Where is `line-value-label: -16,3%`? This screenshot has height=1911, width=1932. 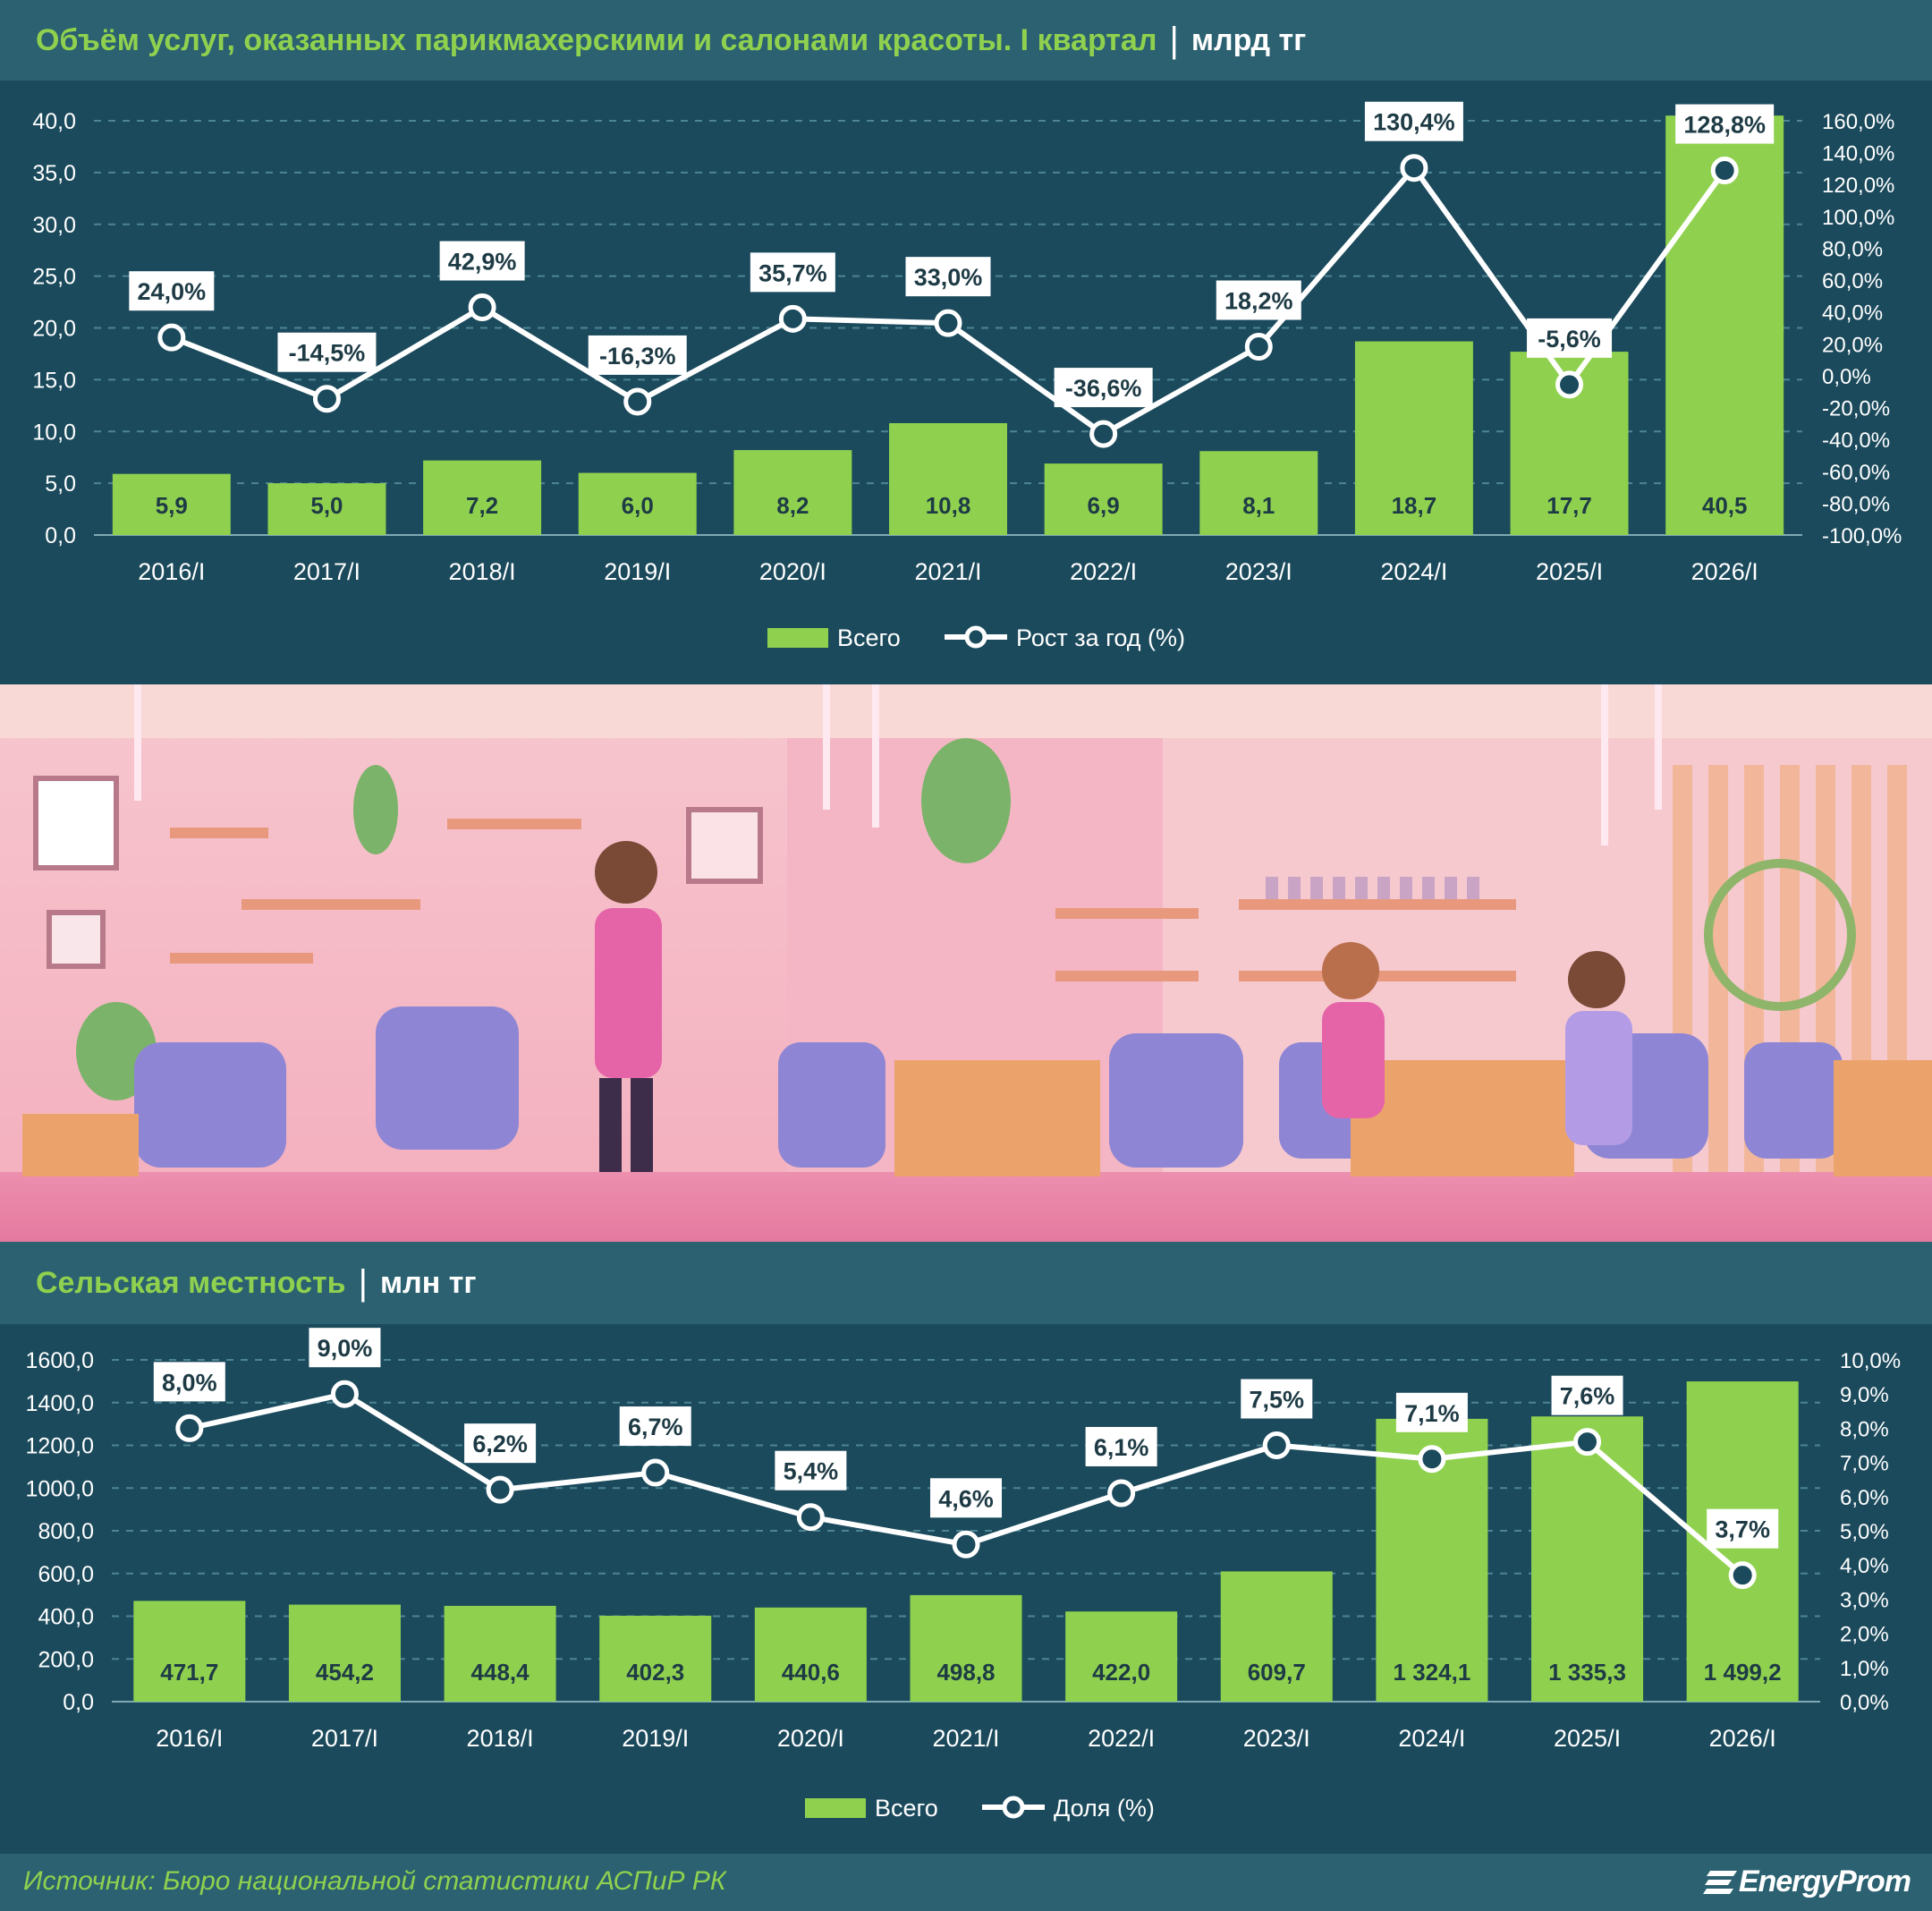
line-value-label: -16,3% is located at coordinates (637, 356).